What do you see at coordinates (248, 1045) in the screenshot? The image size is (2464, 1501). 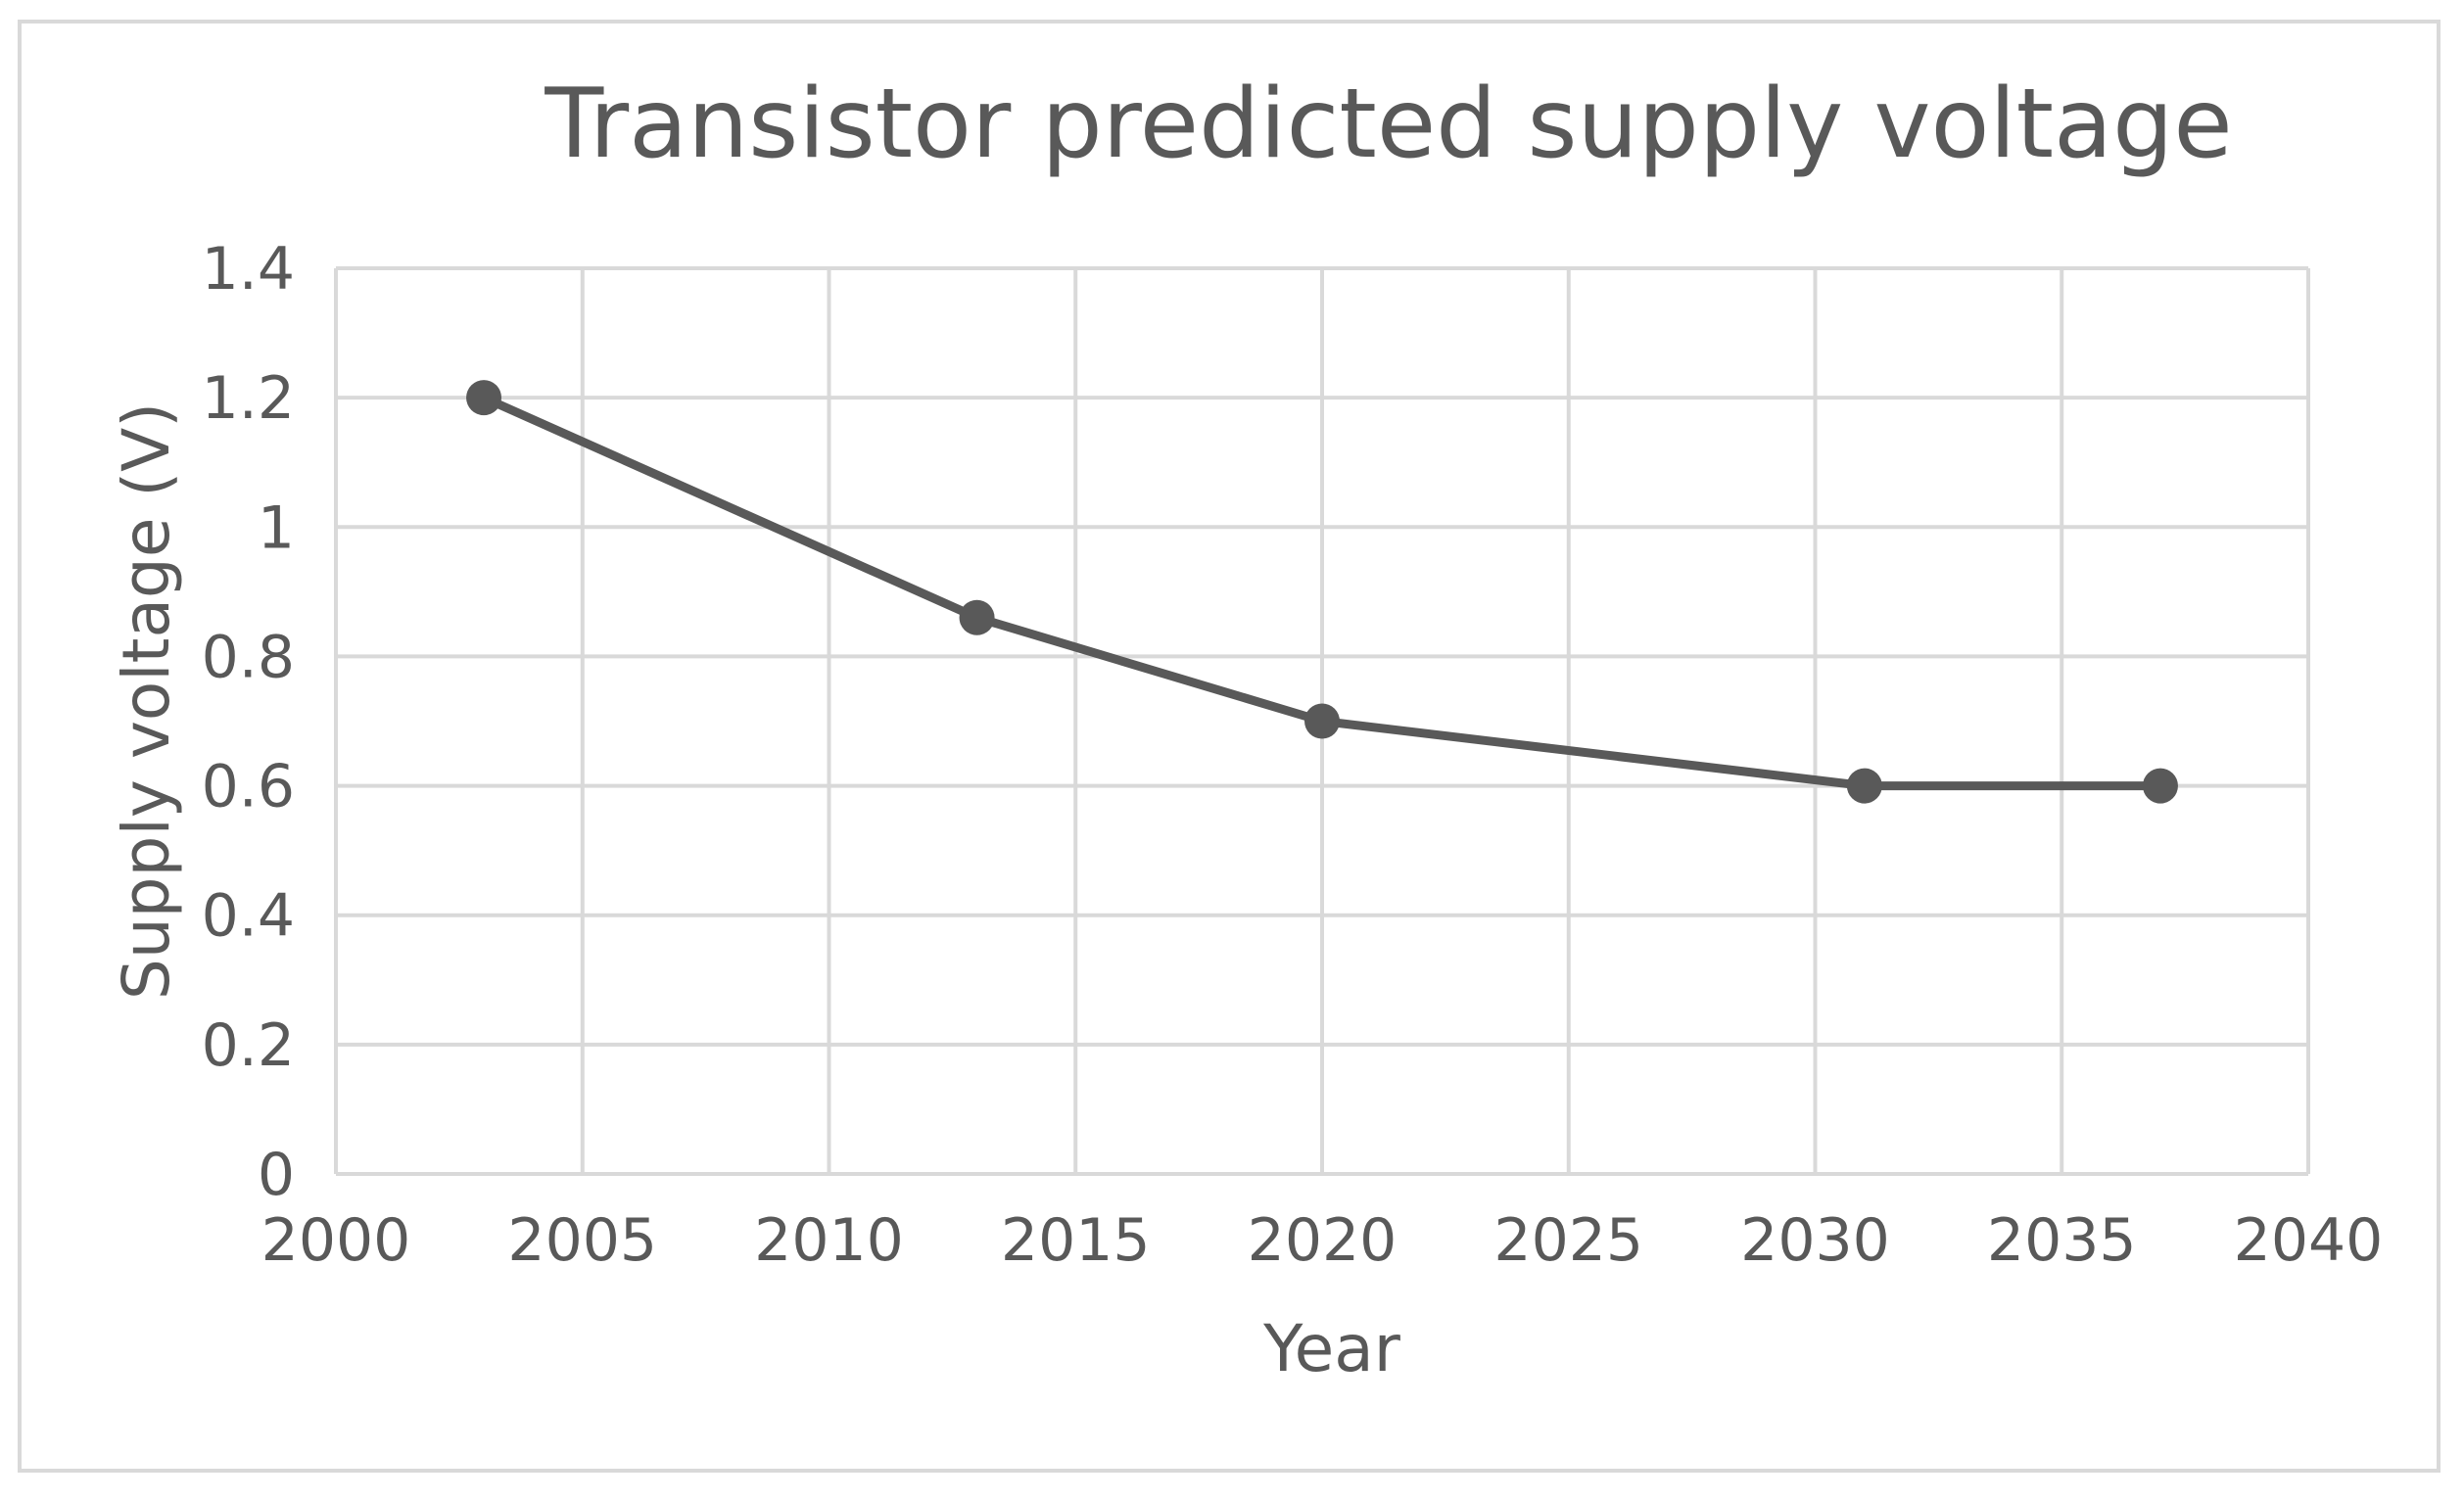 I see `y-tick-label: 0.2` at bounding box center [248, 1045].